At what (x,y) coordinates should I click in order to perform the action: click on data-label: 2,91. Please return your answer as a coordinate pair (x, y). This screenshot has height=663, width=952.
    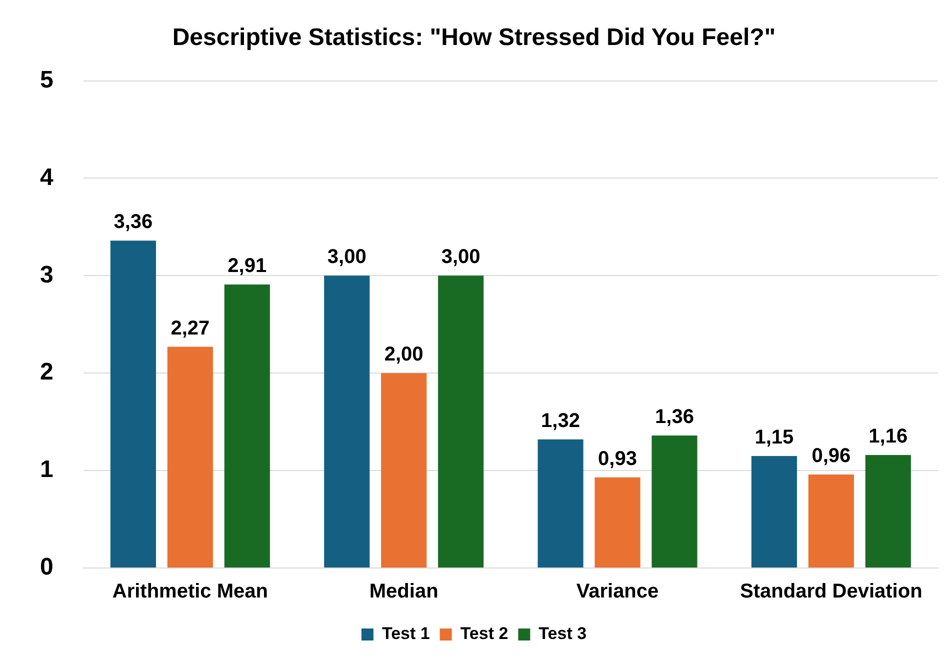
    Looking at the image, I should click on (247, 265).